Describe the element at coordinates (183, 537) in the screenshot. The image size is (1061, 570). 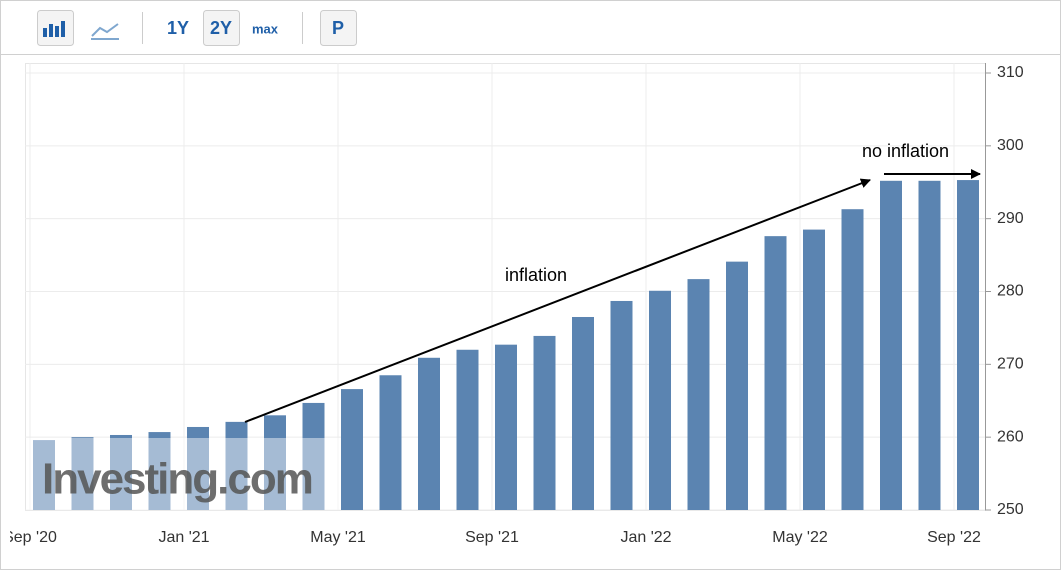
I see `x-tick-label: Jan '21` at that location.